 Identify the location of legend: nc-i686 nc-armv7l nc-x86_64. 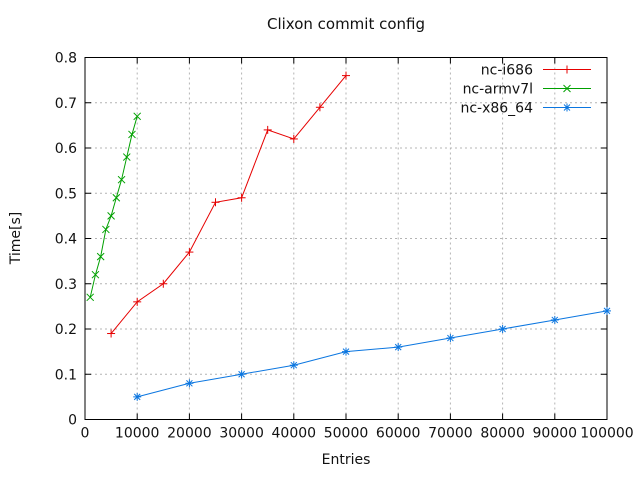
(525, 90).